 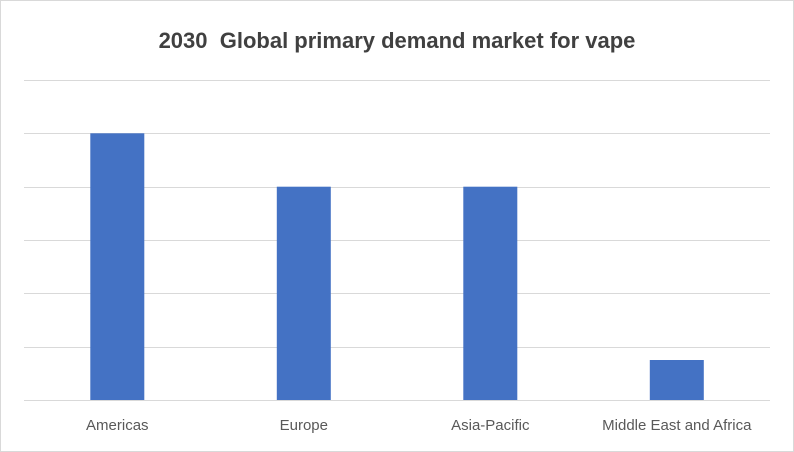 I want to click on x-tick-label: Americas, so click(x=117, y=425).